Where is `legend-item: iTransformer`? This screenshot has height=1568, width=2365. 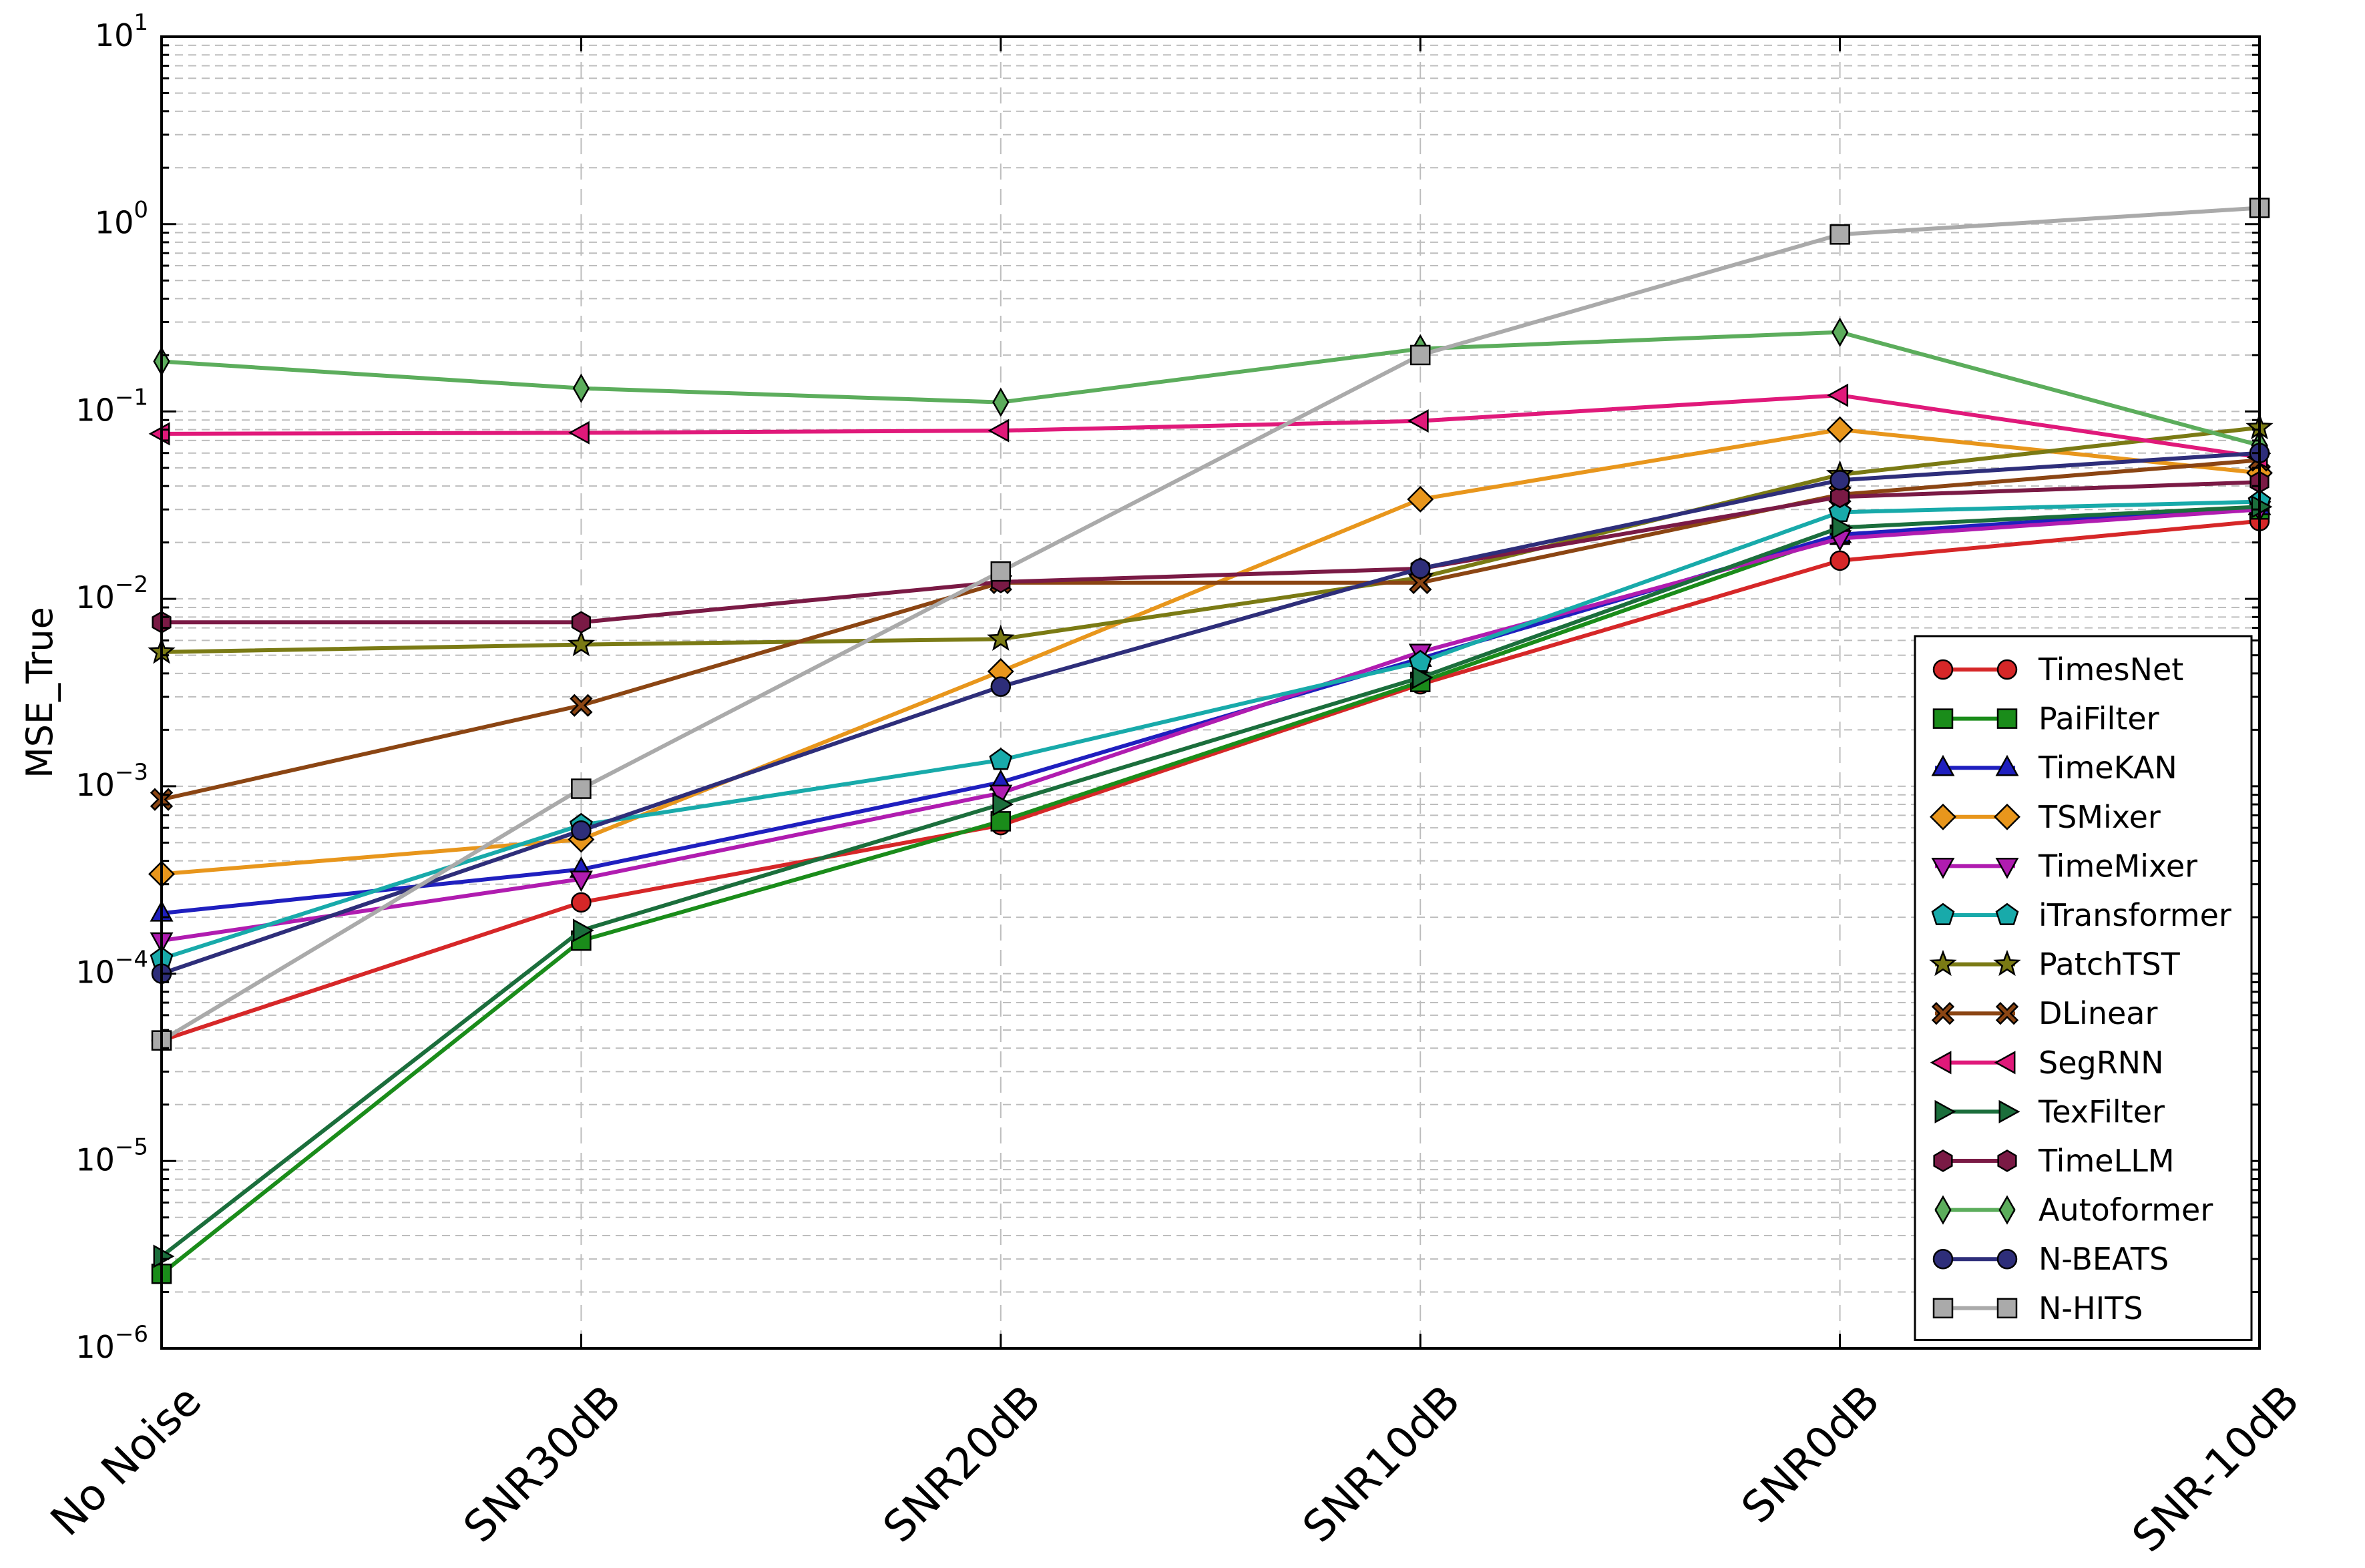 legend-item: iTransformer is located at coordinates (2081, 915).